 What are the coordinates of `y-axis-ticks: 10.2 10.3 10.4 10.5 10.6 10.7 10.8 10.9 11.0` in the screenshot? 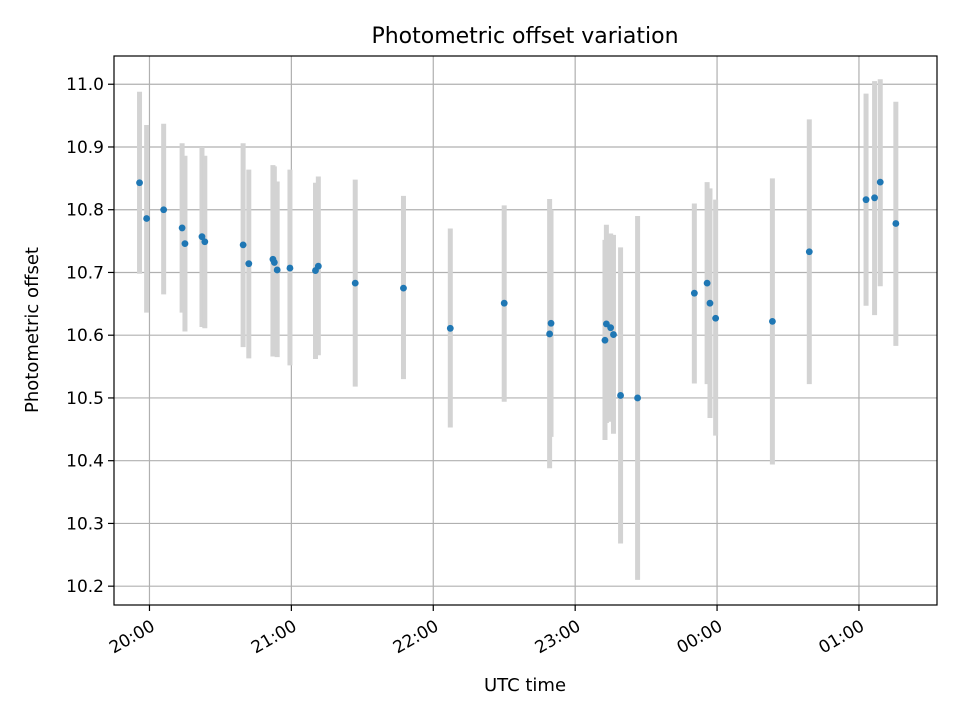 It's located at (90, 336).